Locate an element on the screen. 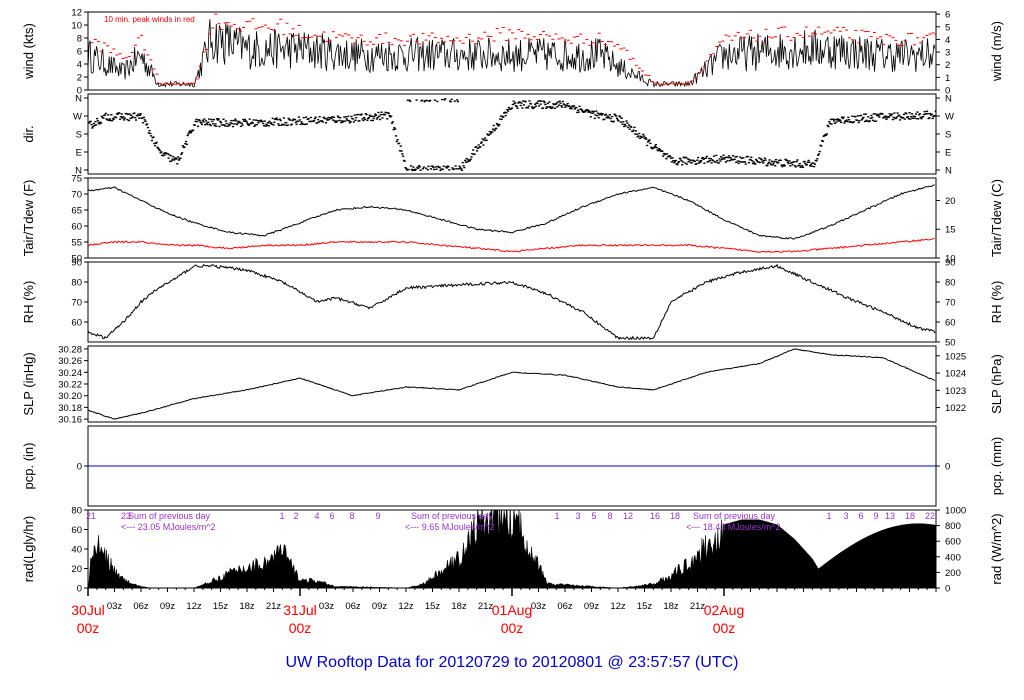 Image resolution: width=1024 pixels, height=700 pixels. ytick-label-left: N is located at coordinates (78, 99).